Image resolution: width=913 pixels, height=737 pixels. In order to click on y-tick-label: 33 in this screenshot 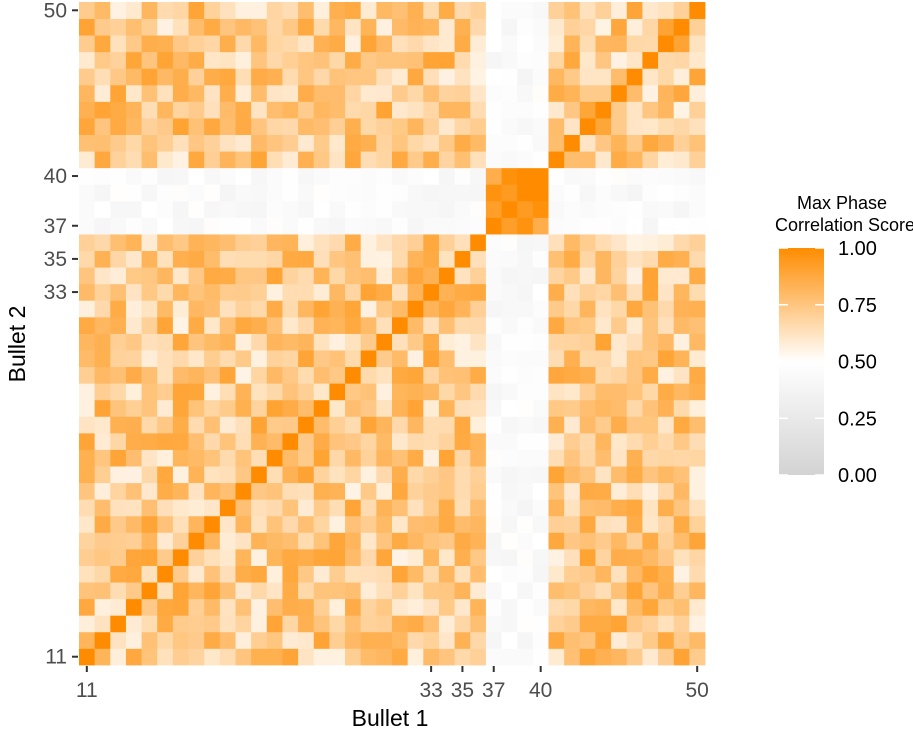, I will do `click(55, 292)`.